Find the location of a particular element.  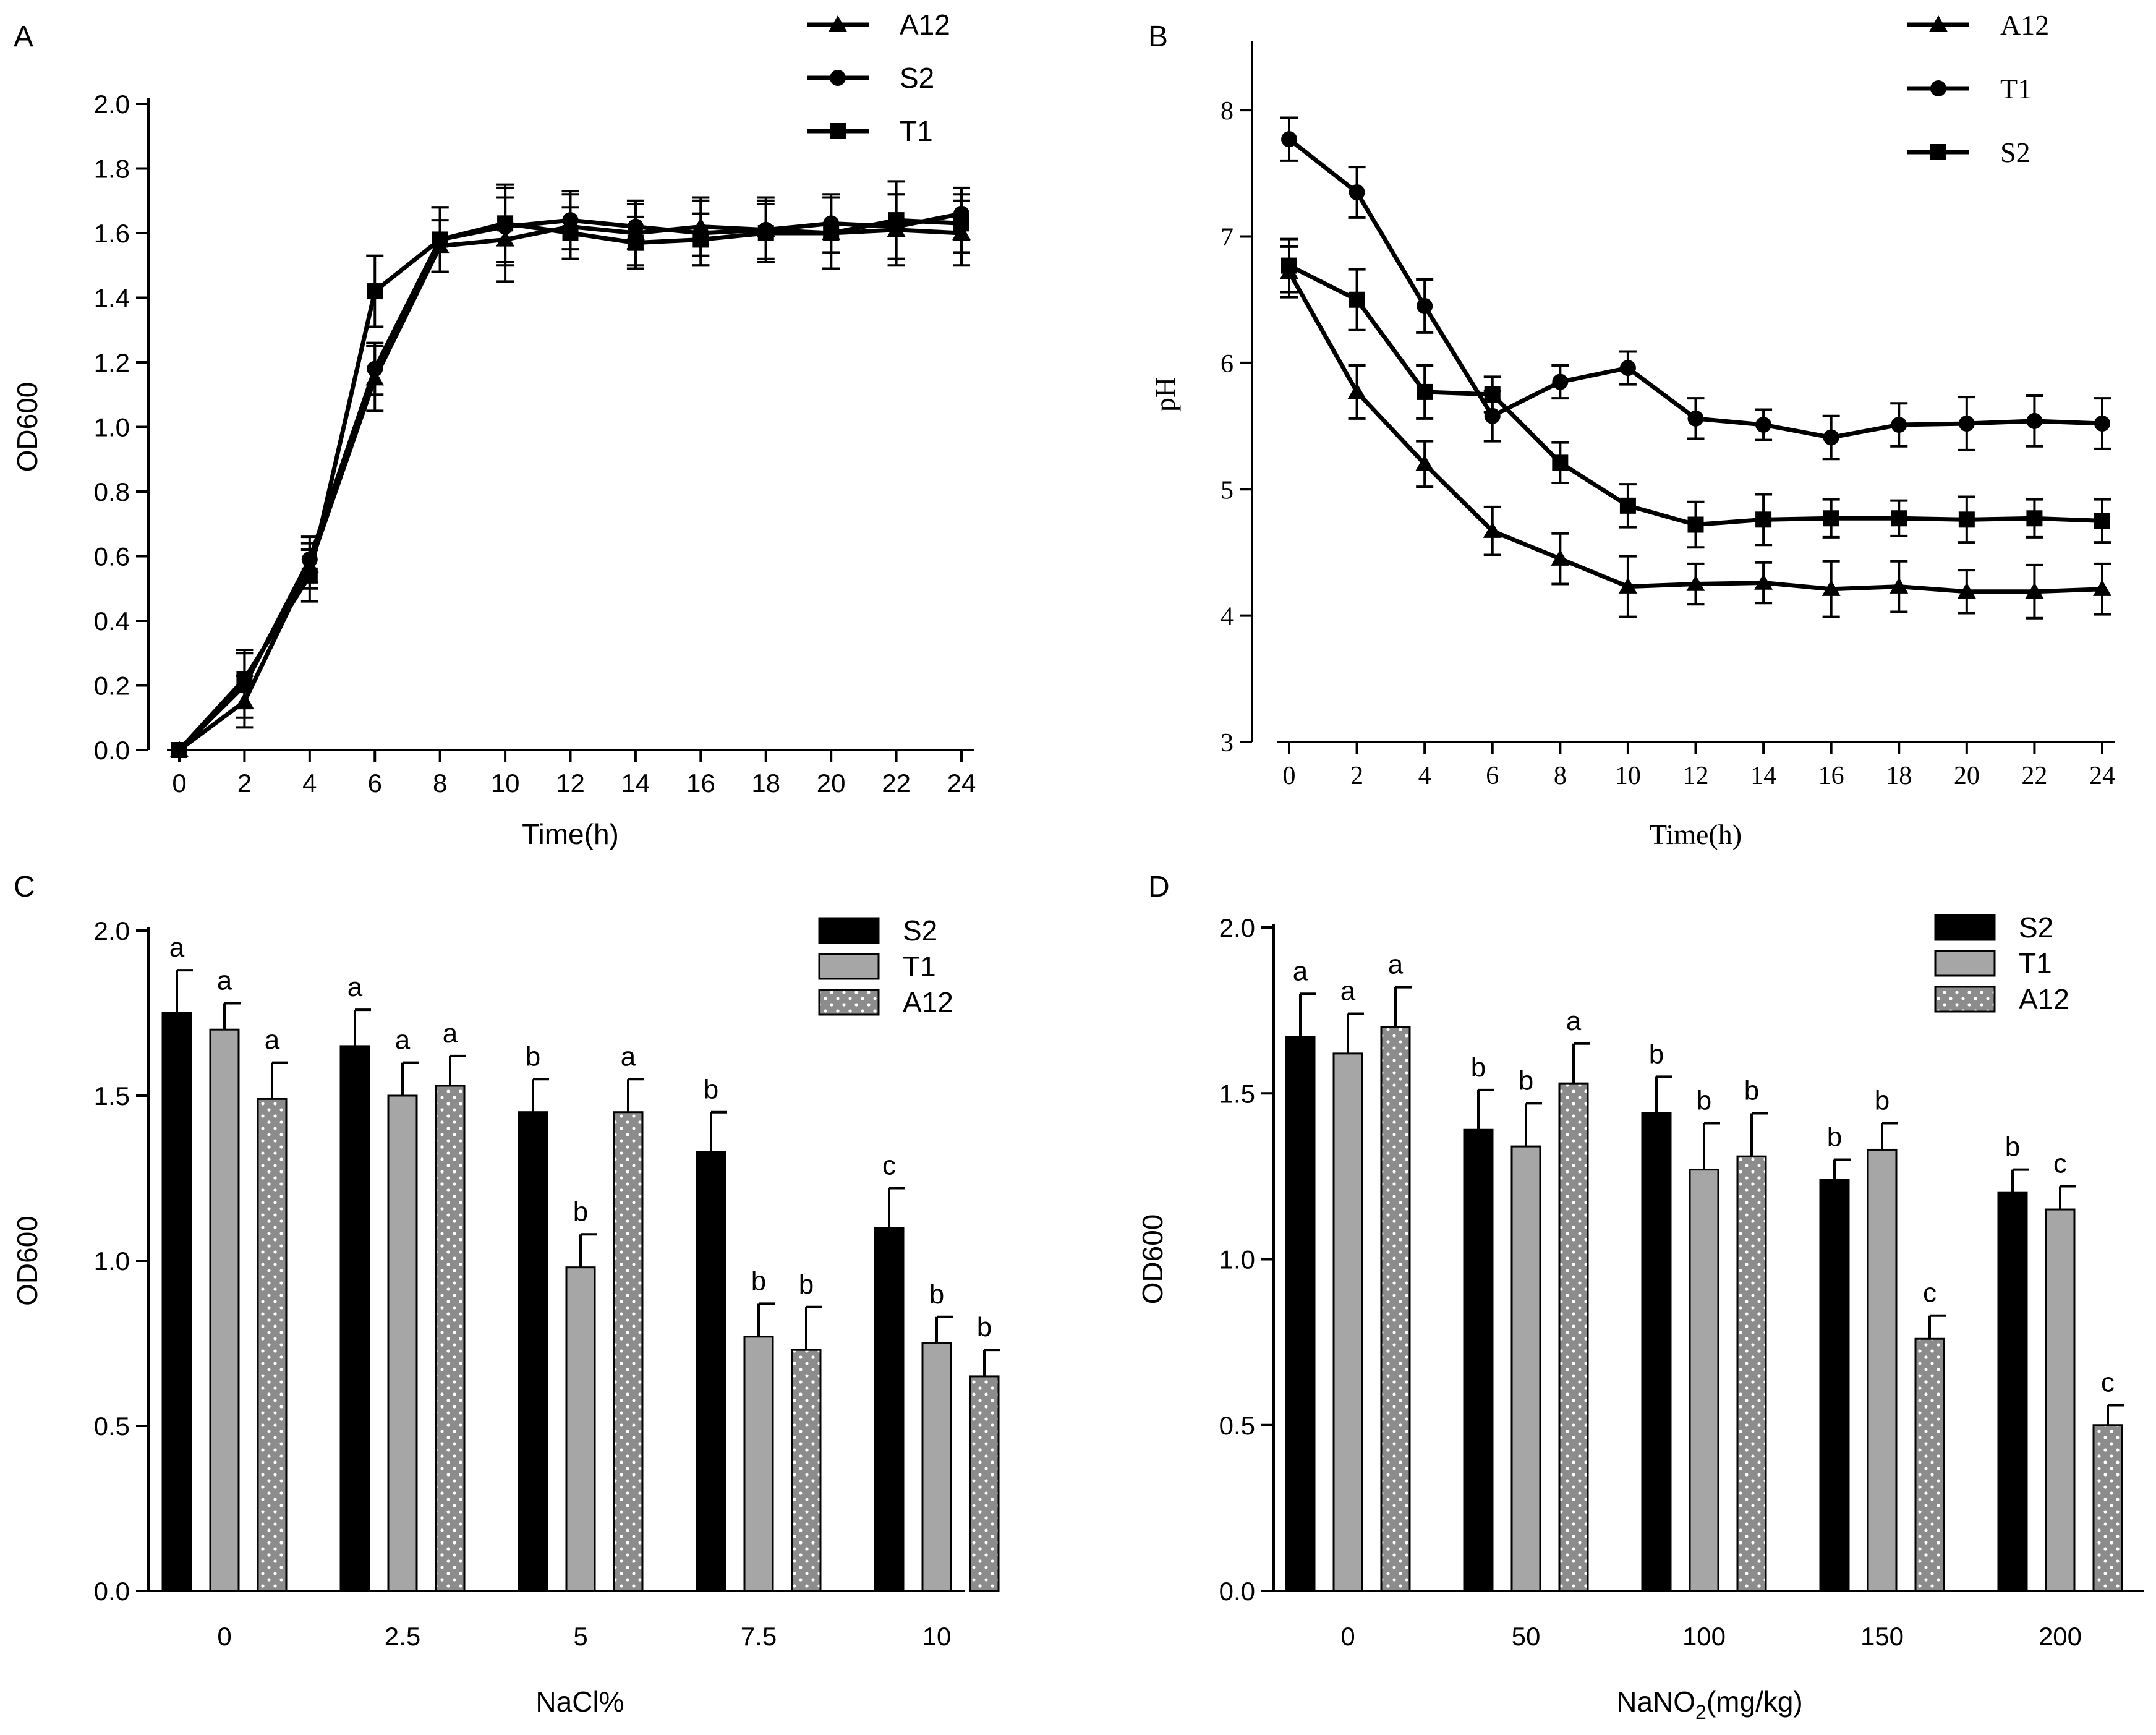

y-axis-title: pH is located at coordinates (1165, 394).